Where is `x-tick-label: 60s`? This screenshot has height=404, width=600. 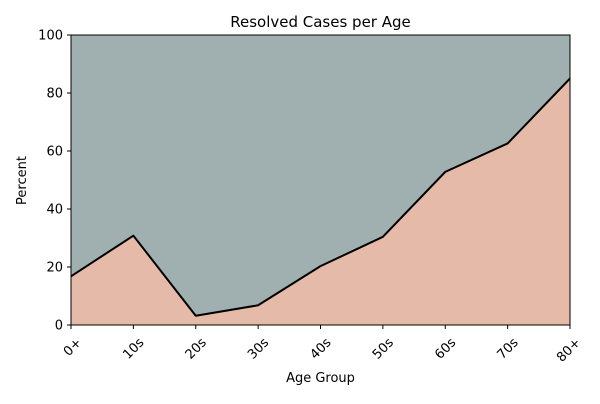 x-tick-label: 60s is located at coordinates (445, 348).